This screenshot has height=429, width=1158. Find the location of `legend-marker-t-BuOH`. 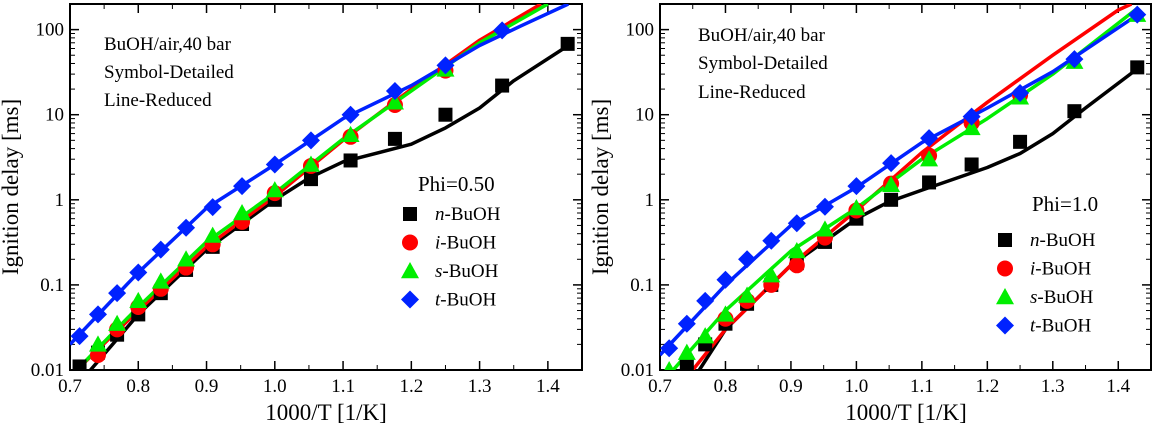

legend-marker-t-BuOH is located at coordinates (1005, 325).